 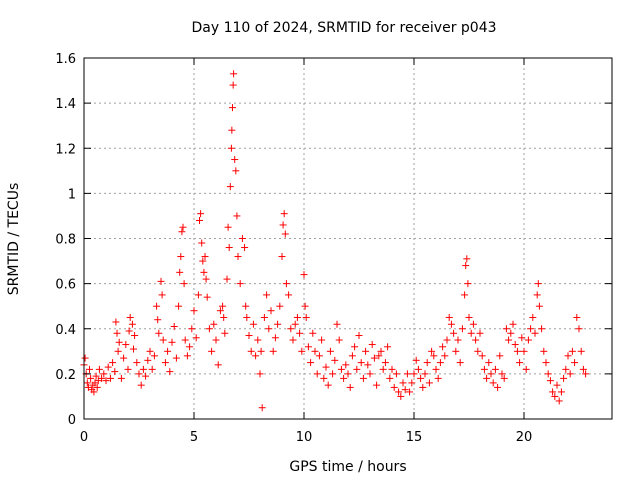 I want to click on y-axis-label: SRMTID / TECUs, so click(x=14, y=239).